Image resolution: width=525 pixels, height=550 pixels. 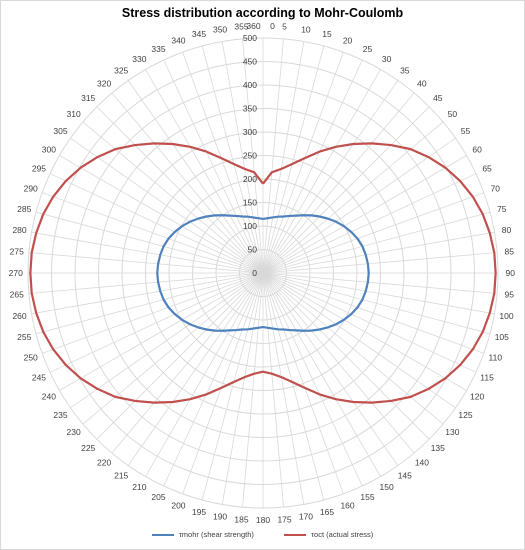 What do you see at coordinates (158, 497) in the screenshot?
I see `angle-label-205: 205` at bounding box center [158, 497].